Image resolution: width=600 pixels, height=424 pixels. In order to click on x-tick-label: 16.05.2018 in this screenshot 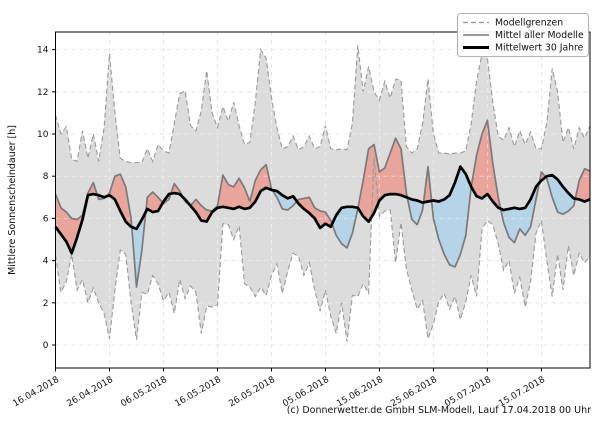, I will do `click(198, 392)`.